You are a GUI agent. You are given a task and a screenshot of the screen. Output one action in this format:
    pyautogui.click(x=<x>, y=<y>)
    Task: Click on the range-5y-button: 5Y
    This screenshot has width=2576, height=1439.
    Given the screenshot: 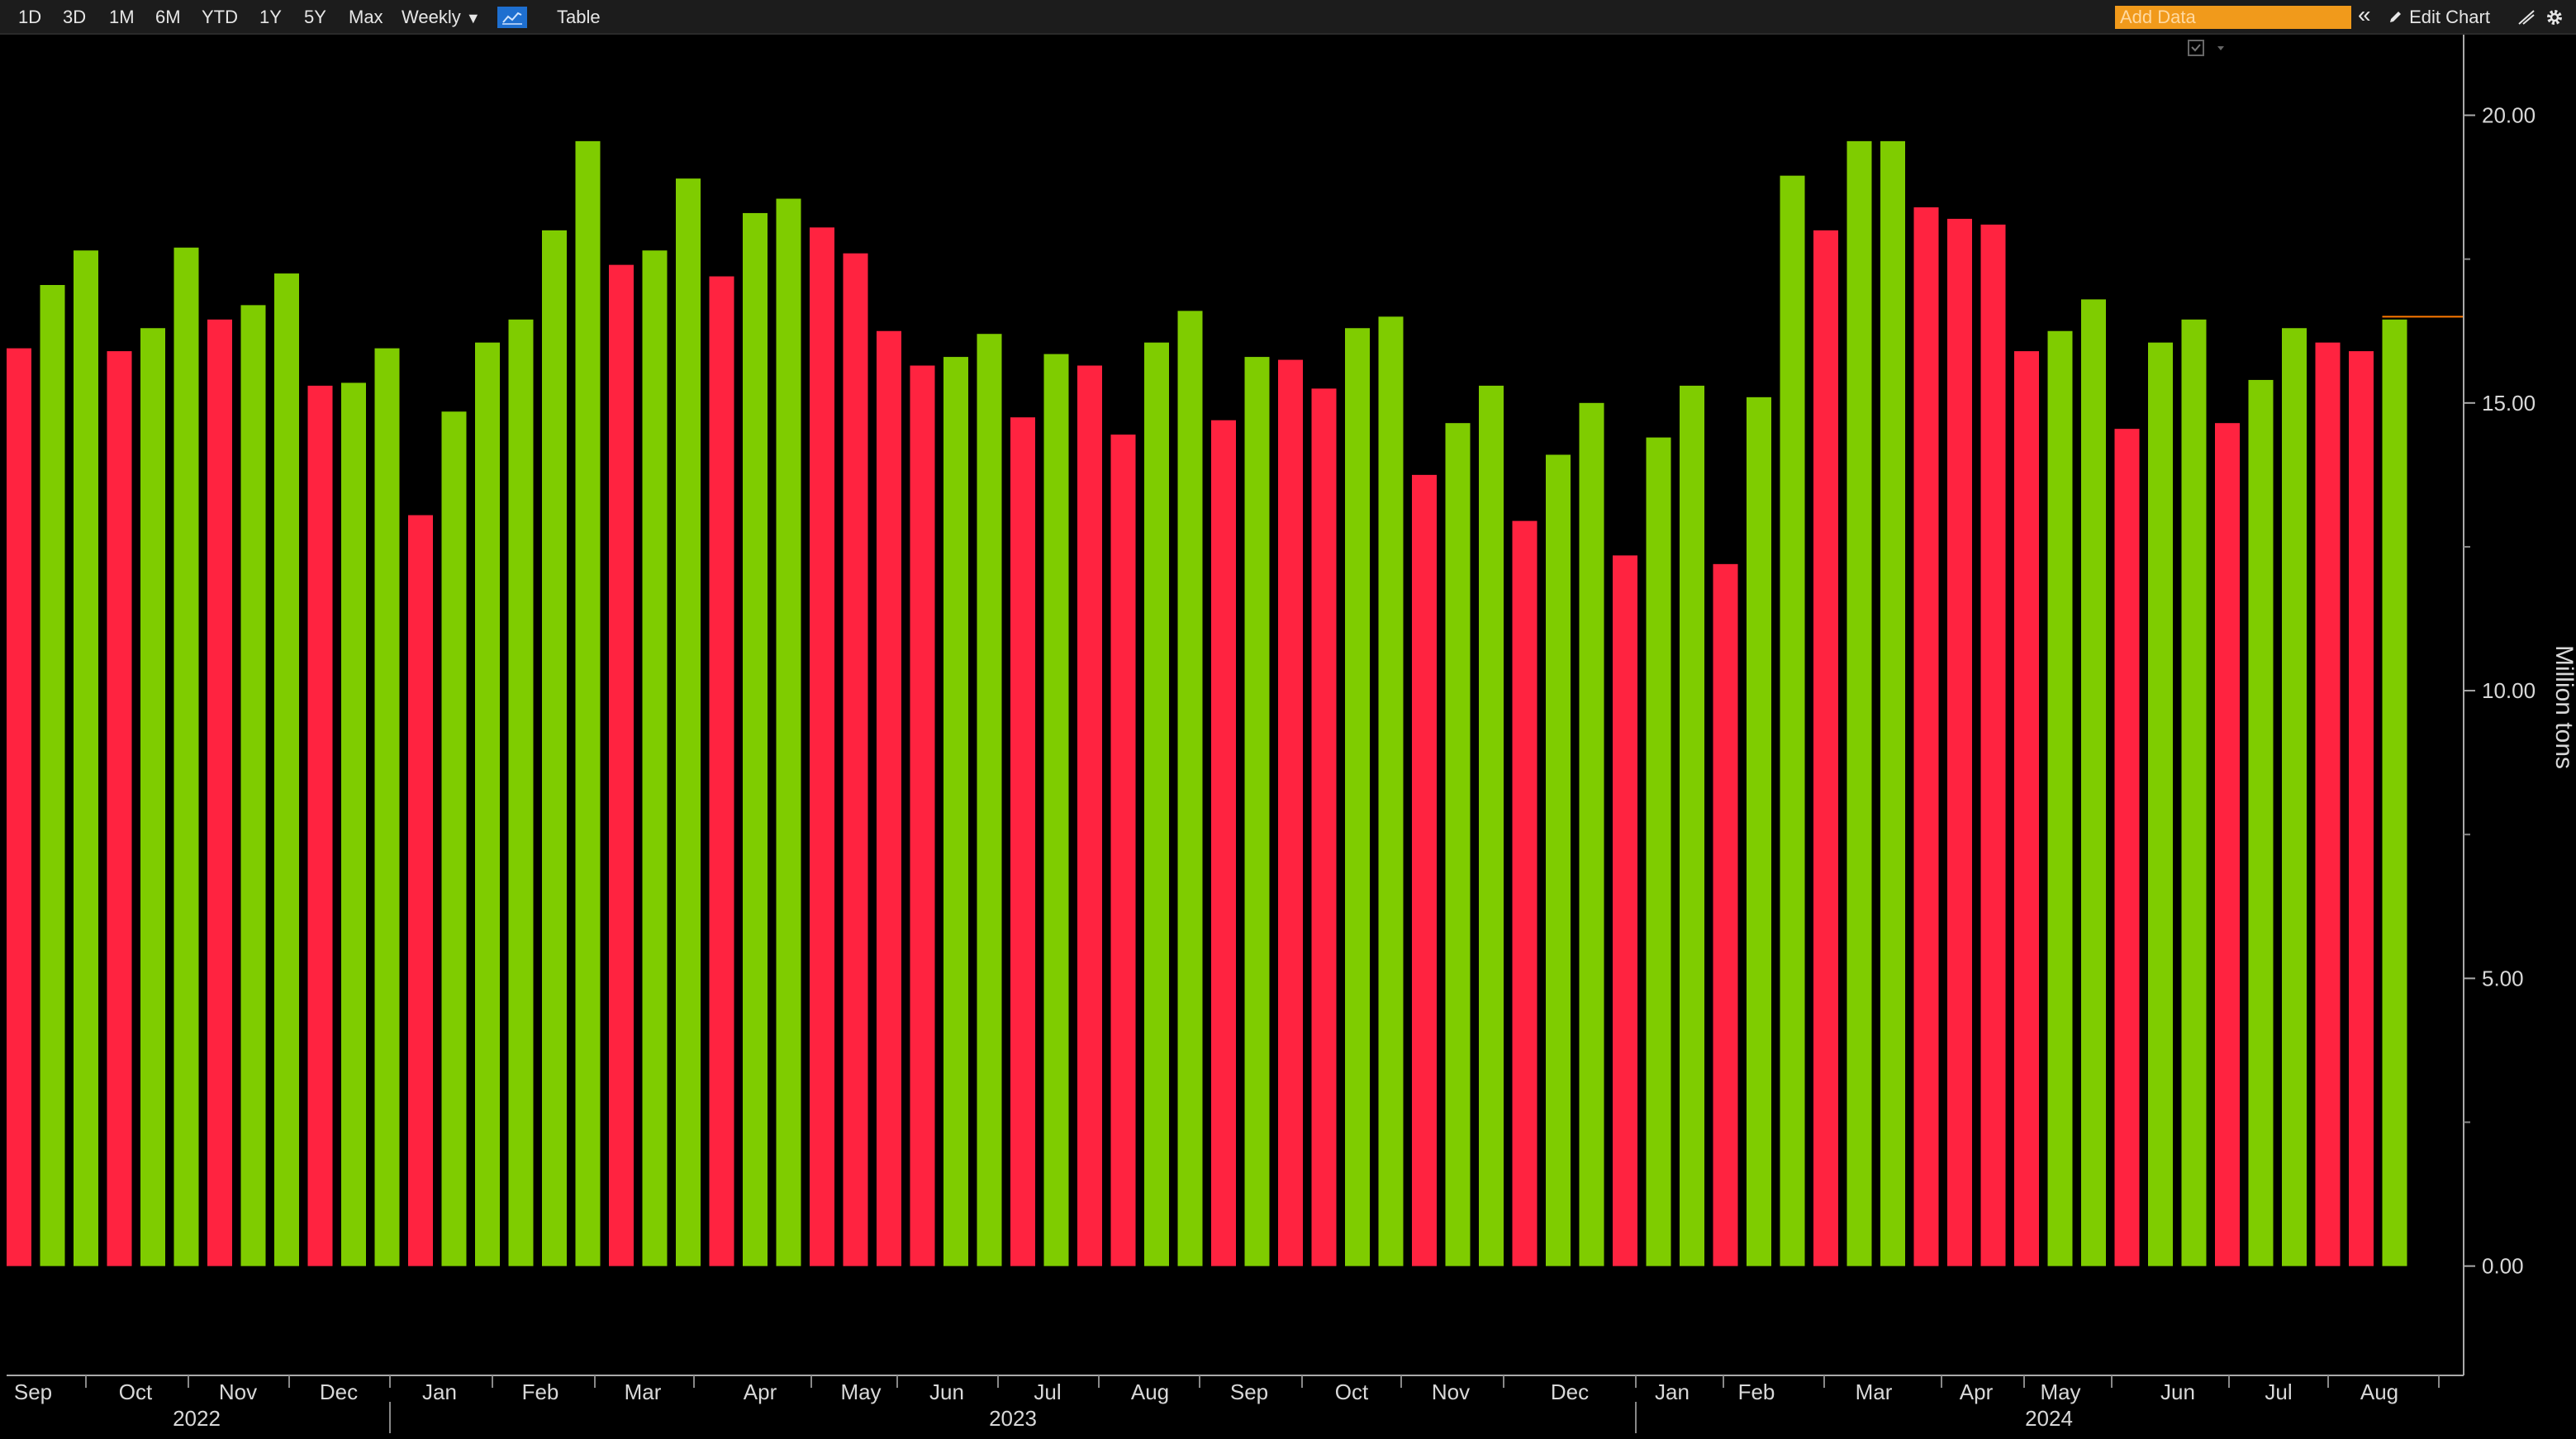 What is the action you would take?
    pyautogui.click(x=315, y=17)
    